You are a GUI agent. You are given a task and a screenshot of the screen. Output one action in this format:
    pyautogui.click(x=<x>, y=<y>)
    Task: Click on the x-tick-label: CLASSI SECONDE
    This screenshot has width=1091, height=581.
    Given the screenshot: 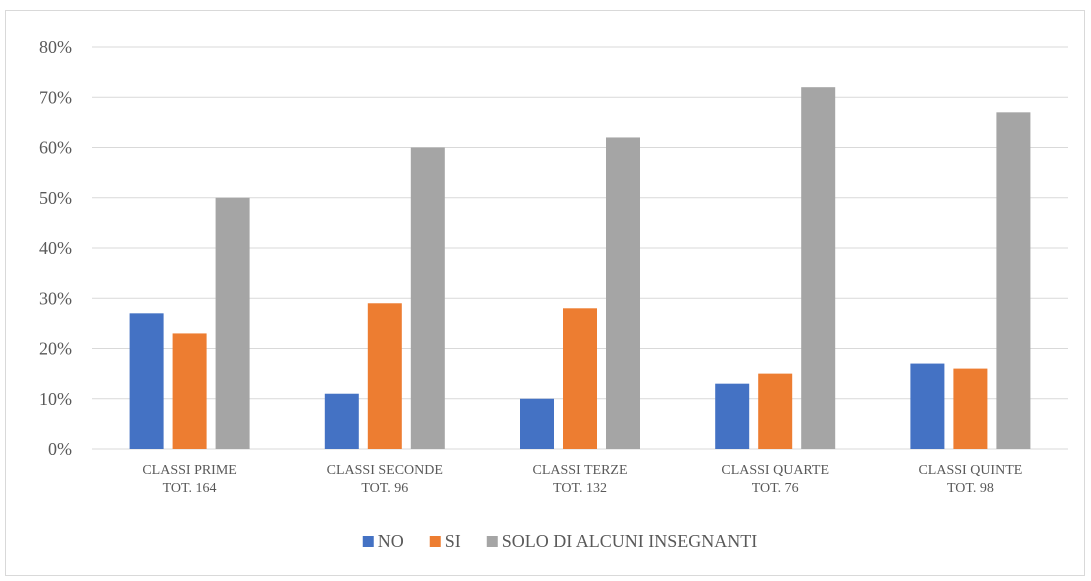 What is the action you would take?
    pyautogui.click(x=385, y=470)
    